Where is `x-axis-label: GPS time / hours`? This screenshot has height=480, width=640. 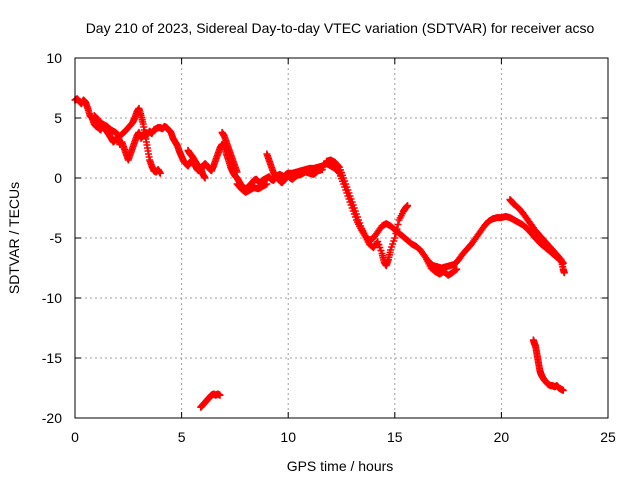
x-axis-label: GPS time / hours is located at coordinates (340, 466).